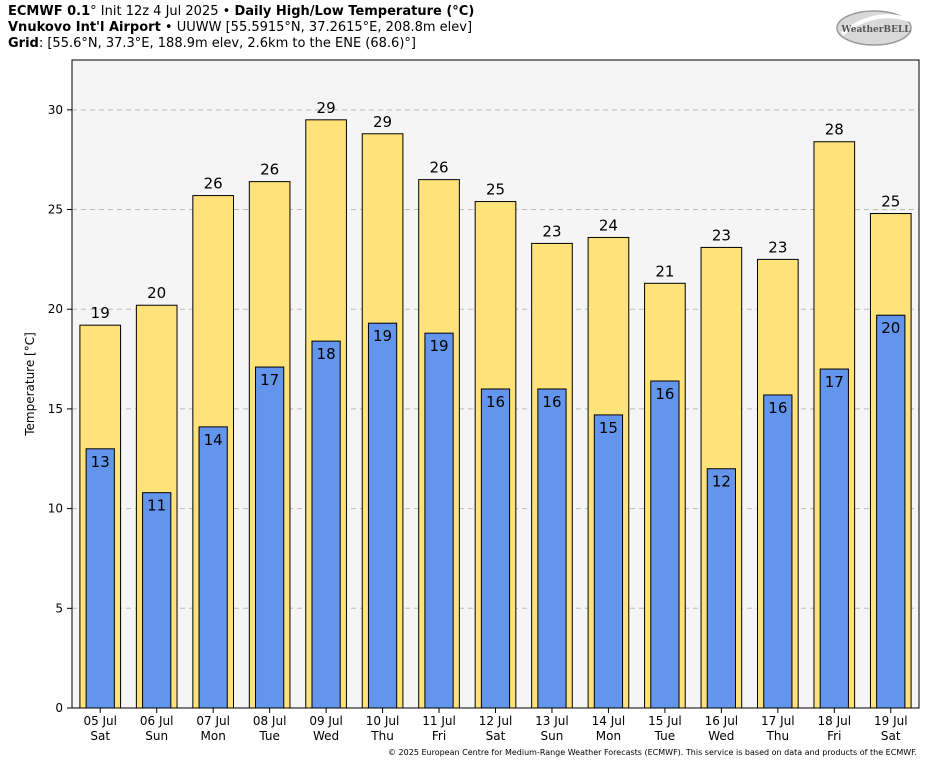 This screenshot has height=768, width=935. Describe the element at coordinates (496, 721) in the screenshot. I see `x-tick-date: 12 Jul` at that location.